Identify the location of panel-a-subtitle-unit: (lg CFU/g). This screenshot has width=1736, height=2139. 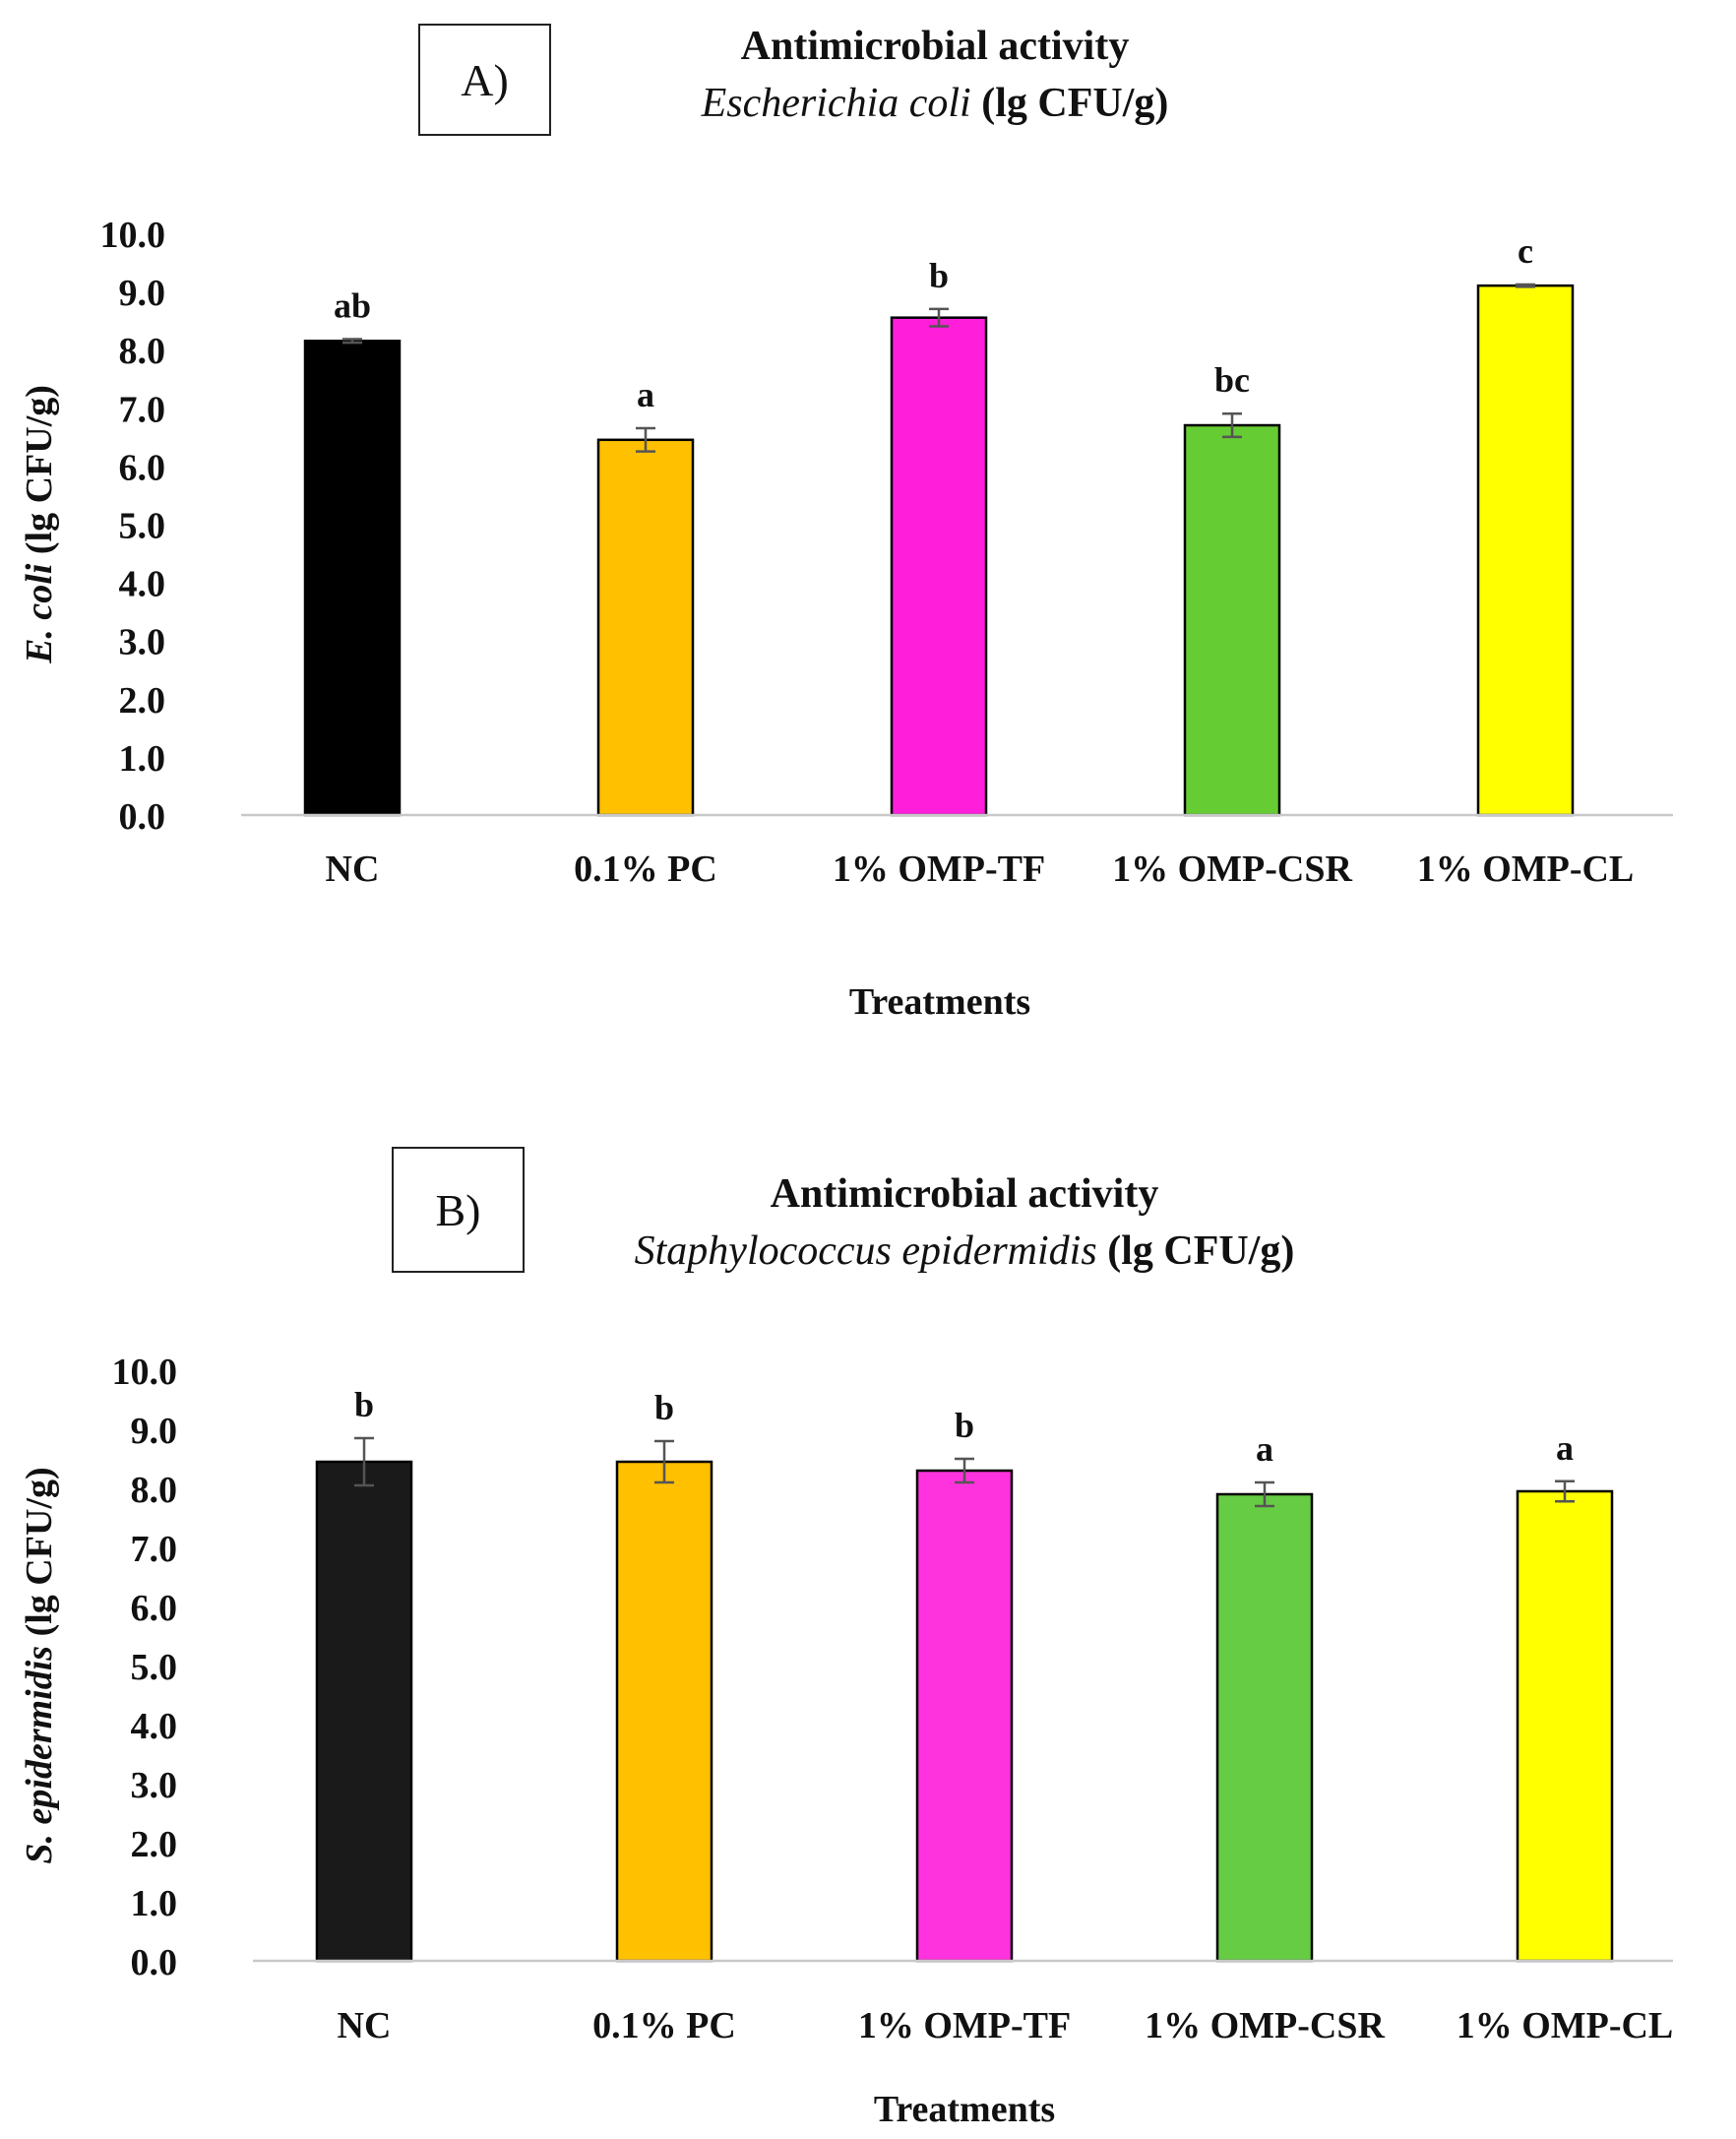
(1075, 104).